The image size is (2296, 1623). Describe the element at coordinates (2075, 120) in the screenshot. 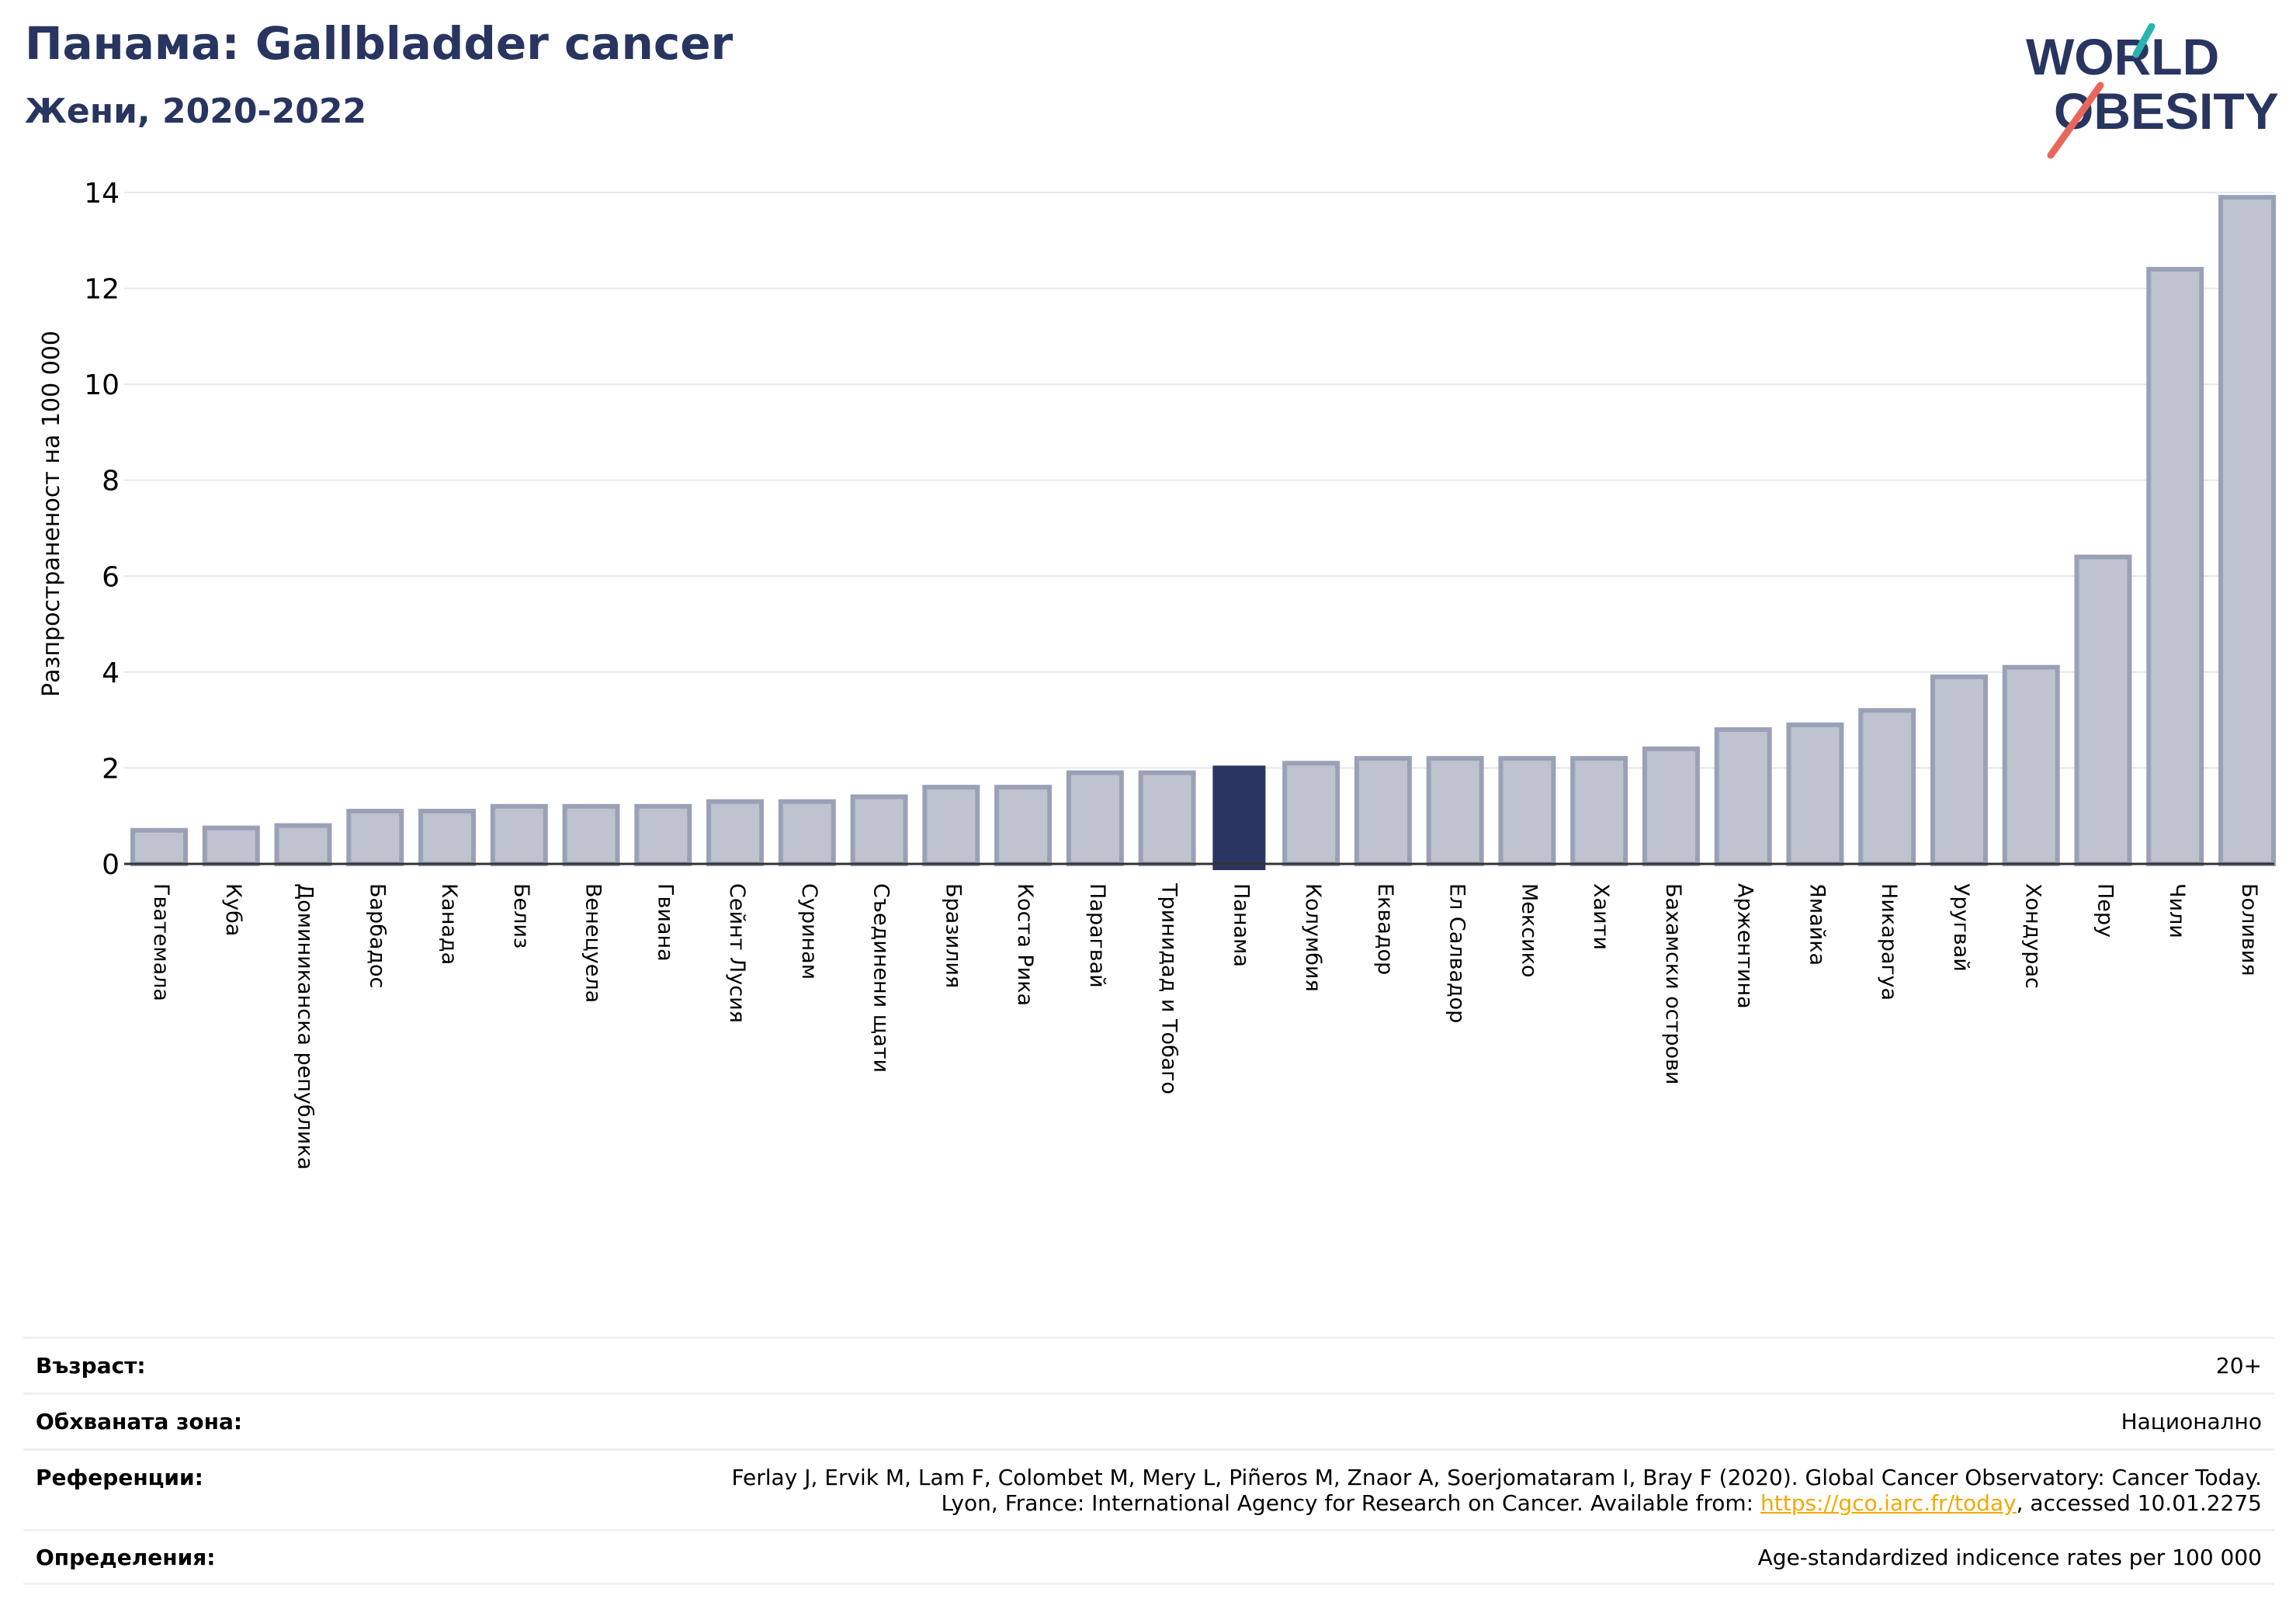

I see `logo-slash-red` at that location.